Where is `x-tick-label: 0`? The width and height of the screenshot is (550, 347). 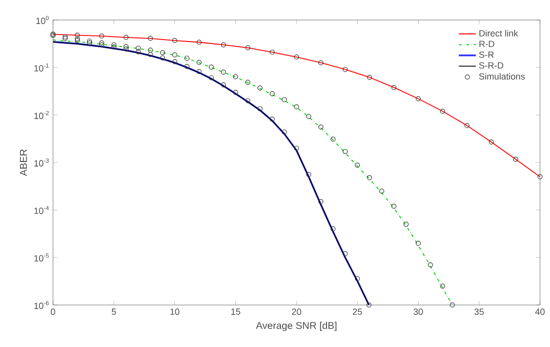
x-tick-label: 0 is located at coordinates (53, 311).